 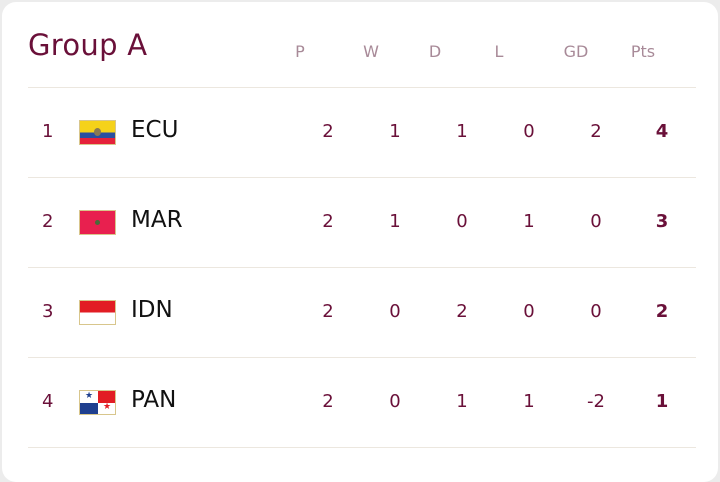 What do you see at coordinates (48, 221) in the screenshot?
I see `rank: 2` at bounding box center [48, 221].